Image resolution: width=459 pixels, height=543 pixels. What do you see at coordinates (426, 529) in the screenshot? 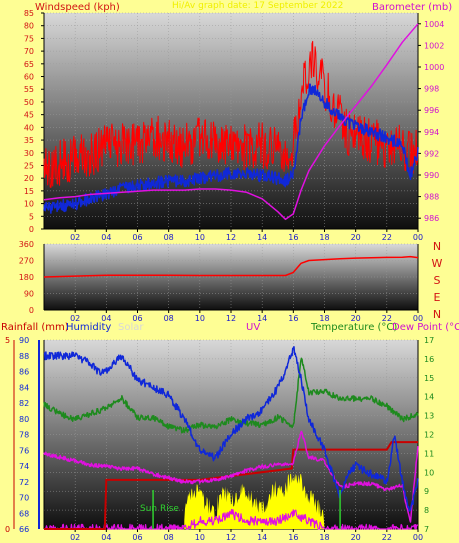
I see `temp-y-tick: 7` at bounding box center [426, 529].